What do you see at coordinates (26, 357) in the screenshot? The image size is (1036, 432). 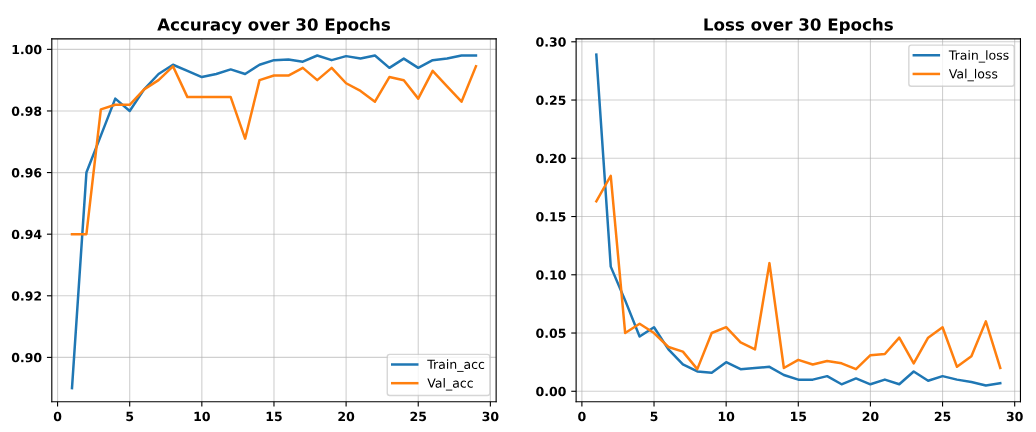 I see `y-tick-label: 0.90` at bounding box center [26, 357].